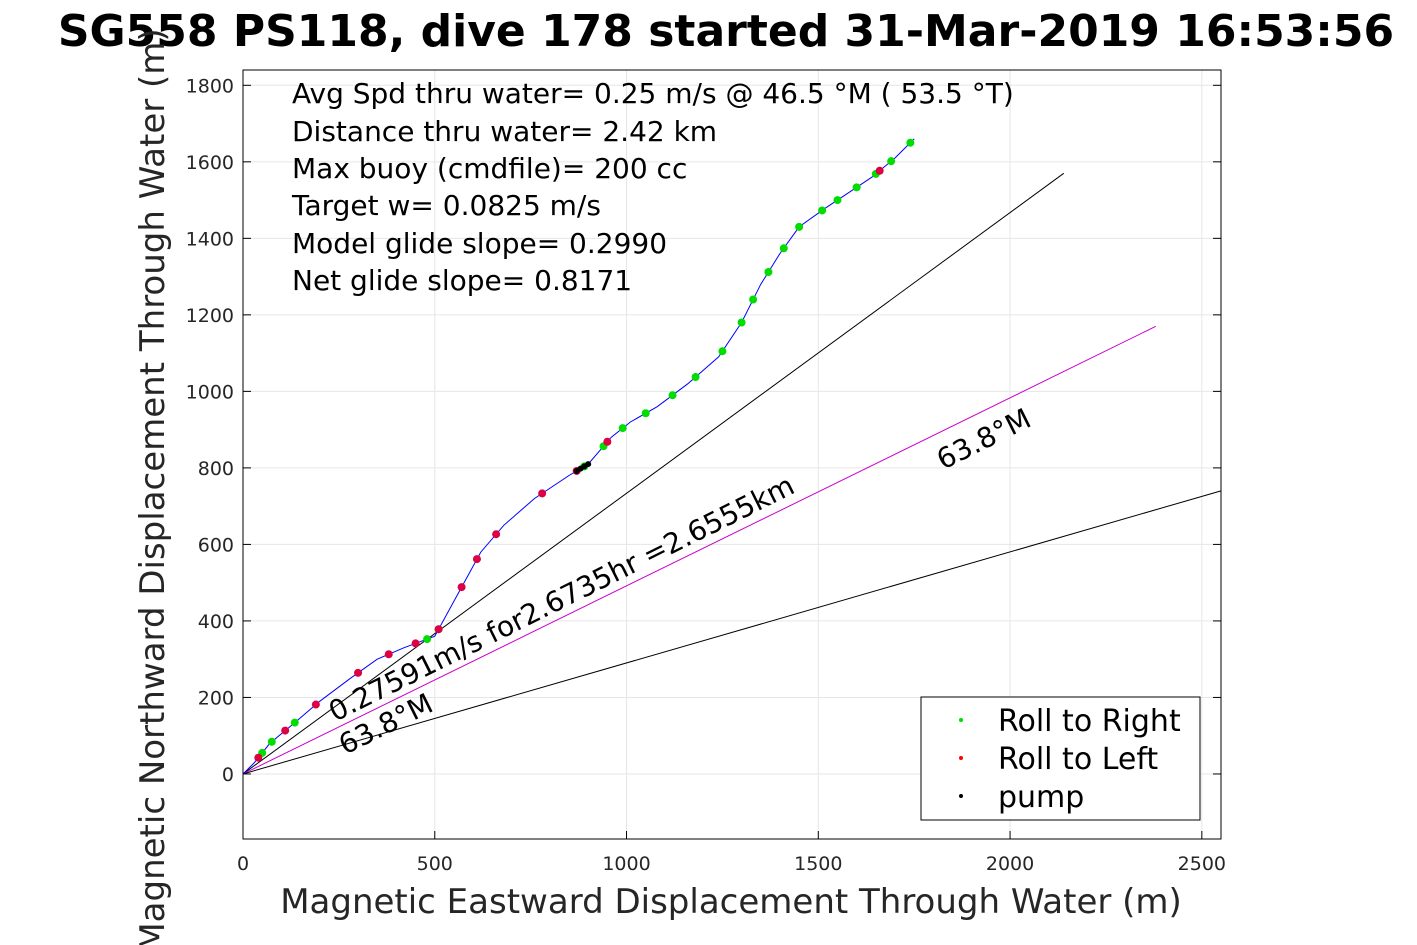 This screenshot has width=1417, height=945. I want to click on y-tick-label: 0, so click(228, 775).